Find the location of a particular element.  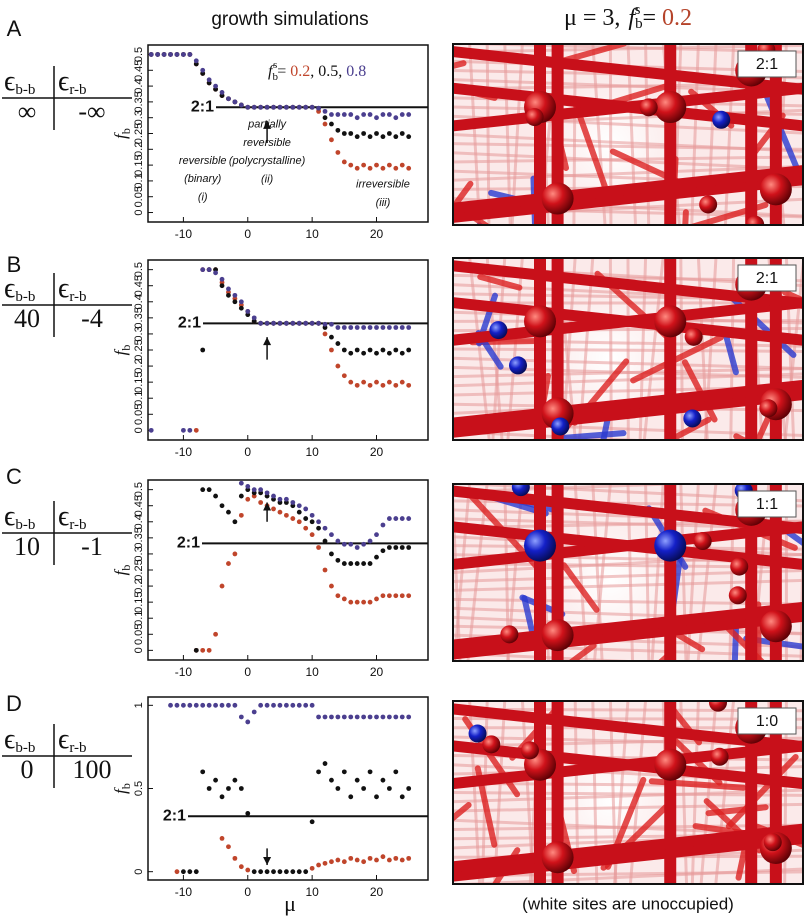

y-tick-label: 0.5 is located at coordinates (139, 788).